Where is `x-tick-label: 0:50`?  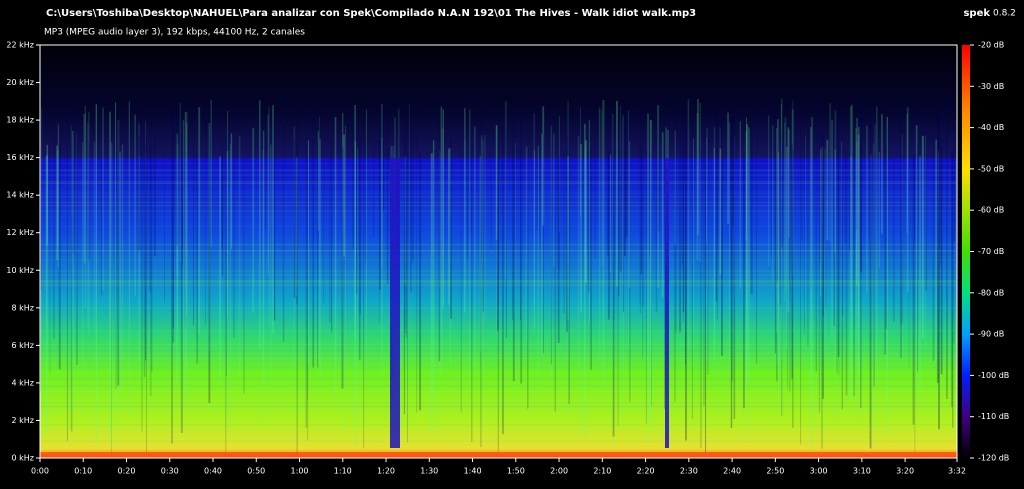
x-tick-label: 0:50 is located at coordinates (256, 471).